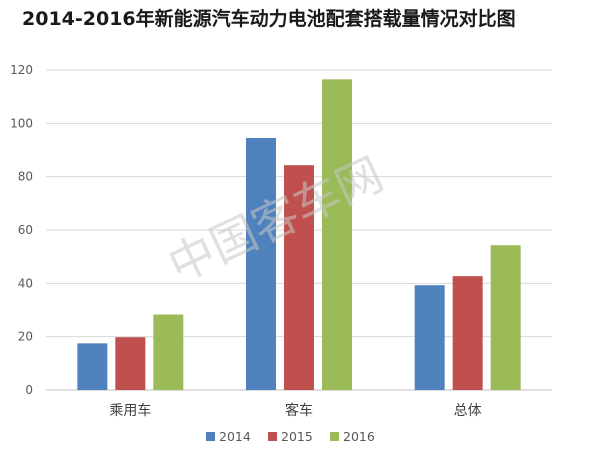 The image size is (606, 456). I want to click on category-label: 客车, so click(299, 410).